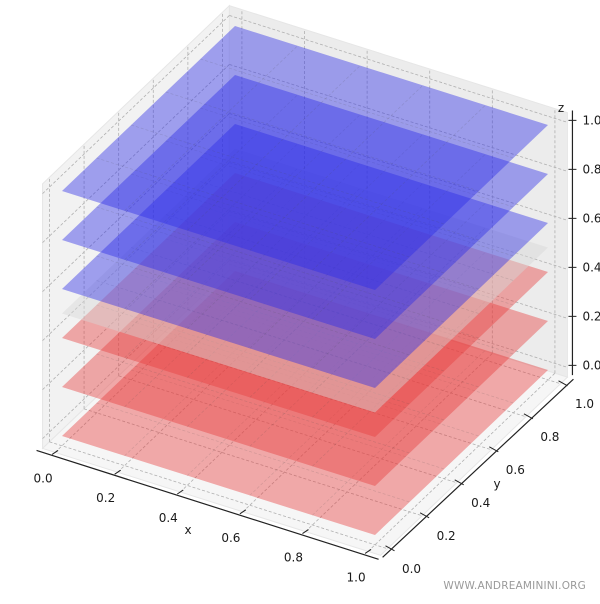 The image size is (600, 604). Describe the element at coordinates (230, 538) in the screenshot. I see `x-tick-label: 0.6` at that location.